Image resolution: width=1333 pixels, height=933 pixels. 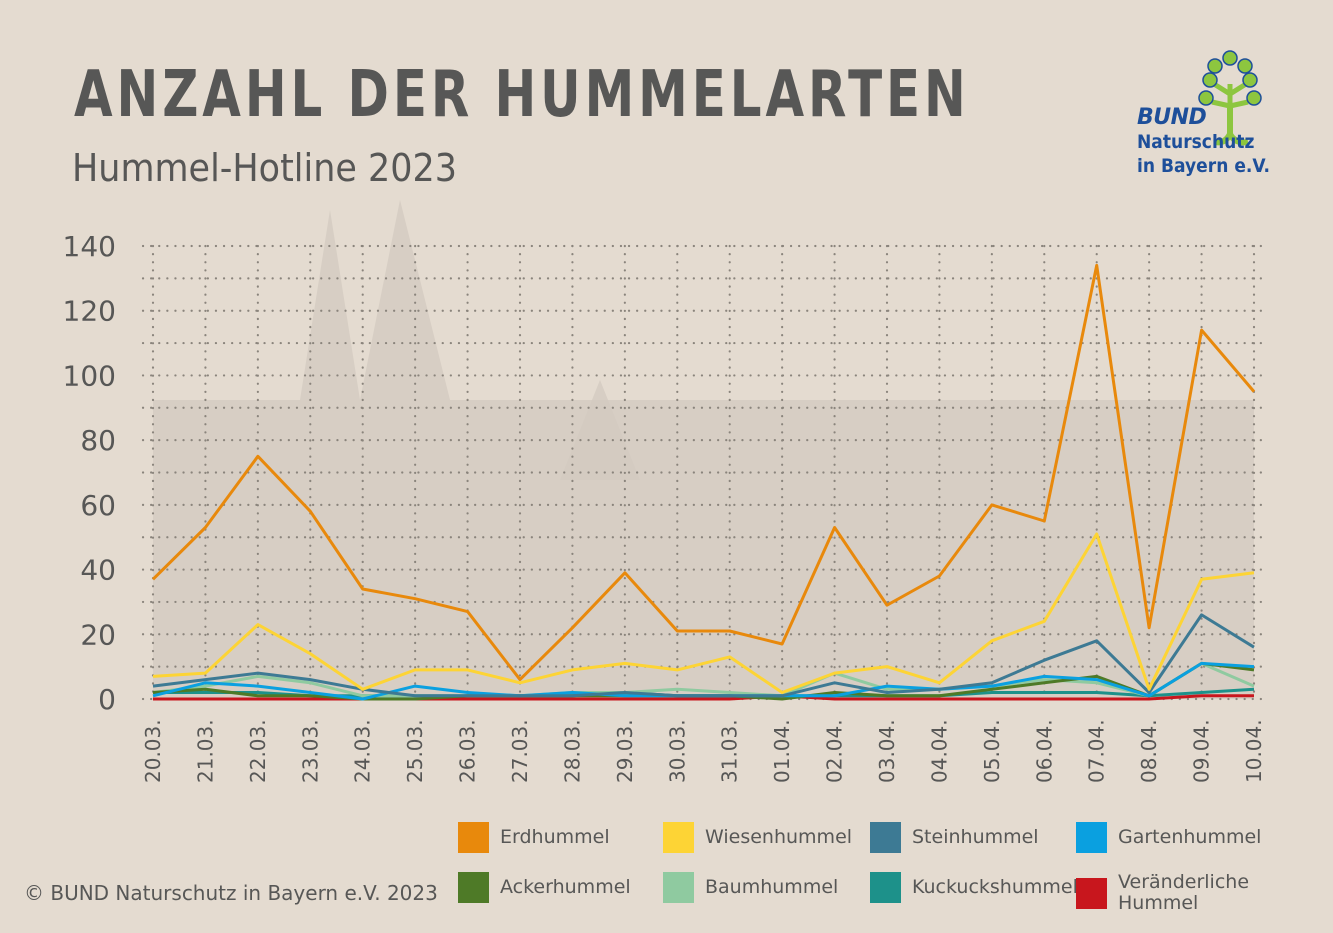 What do you see at coordinates (995, 887) in the screenshot?
I see `legend-label: Kuckuckshummel` at bounding box center [995, 887].